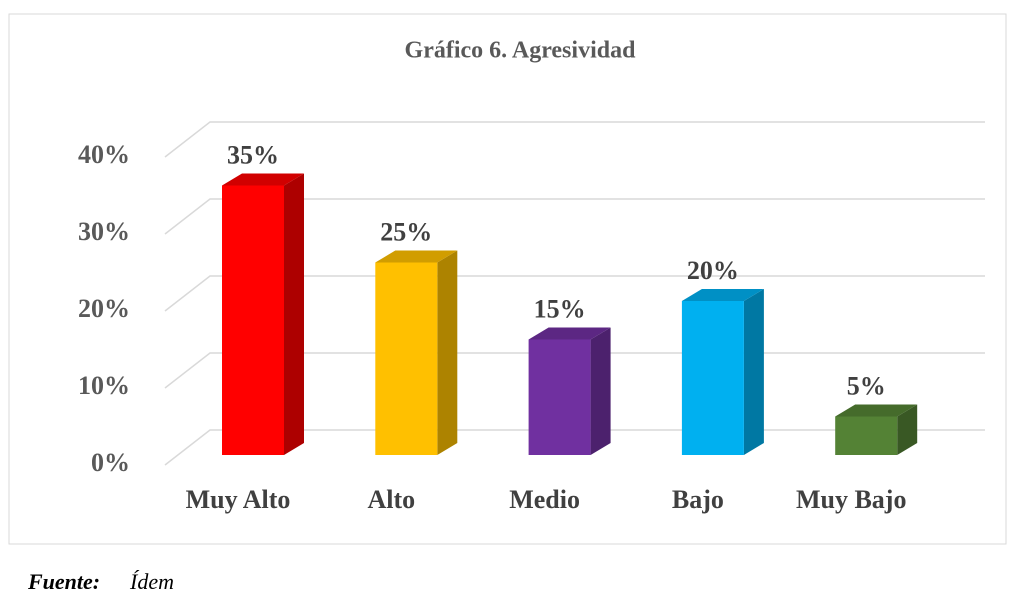  I want to click on x-tick-label: Muy Bajo, so click(851, 499).